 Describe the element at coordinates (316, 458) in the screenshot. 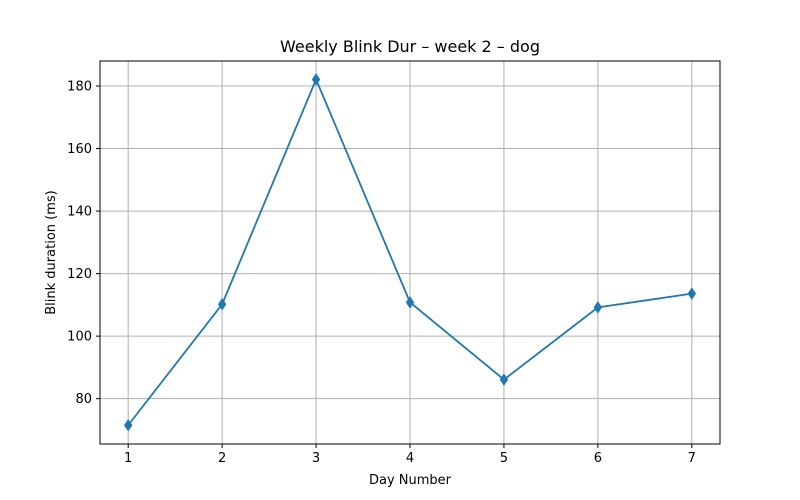

I see `x-tick-label: 3` at that location.